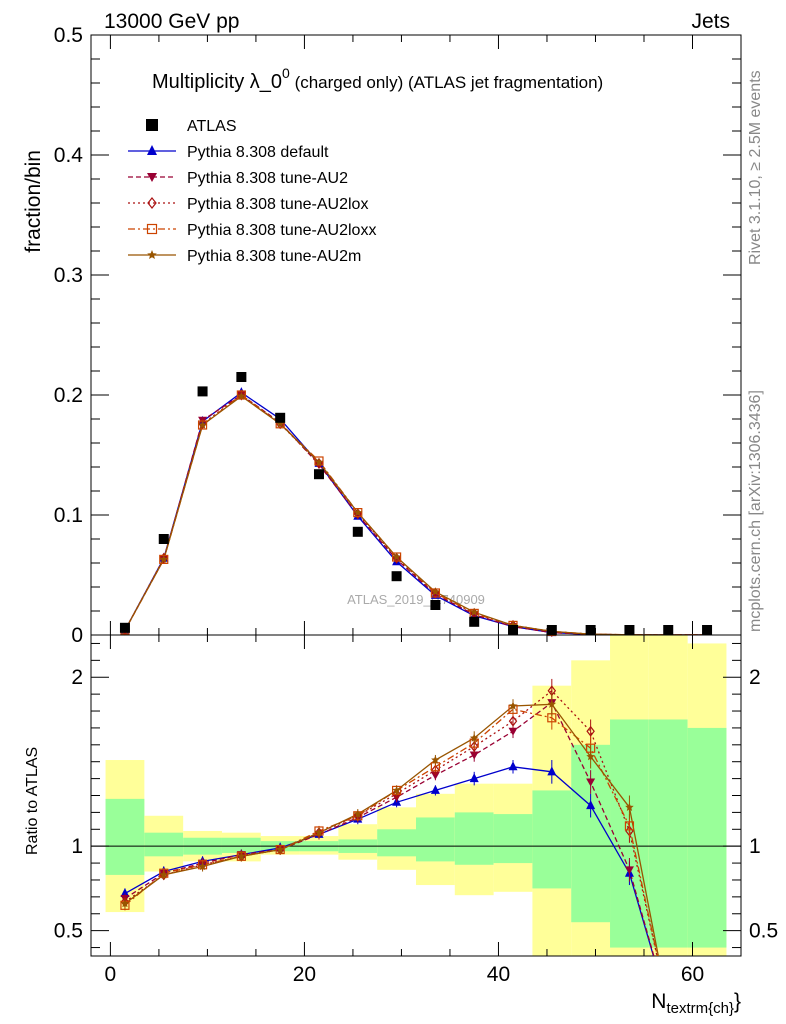 The image size is (786, 1024). I want to click on legend-label: Pythia 8.308 tune-AU2m, so click(274, 256).